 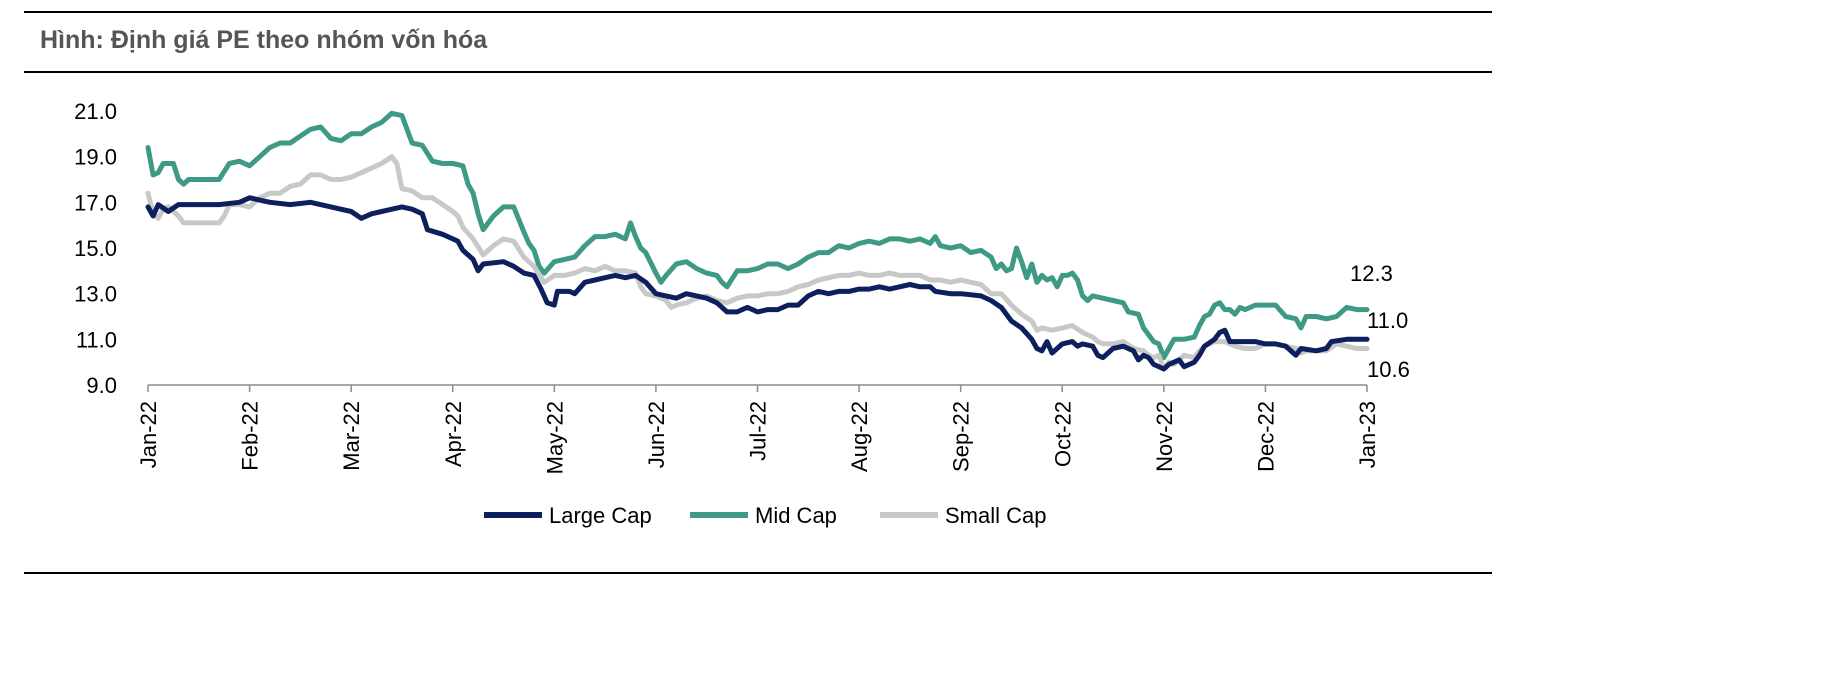 I want to click on x-tick-label: Jan-22, so click(x=148, y=434).